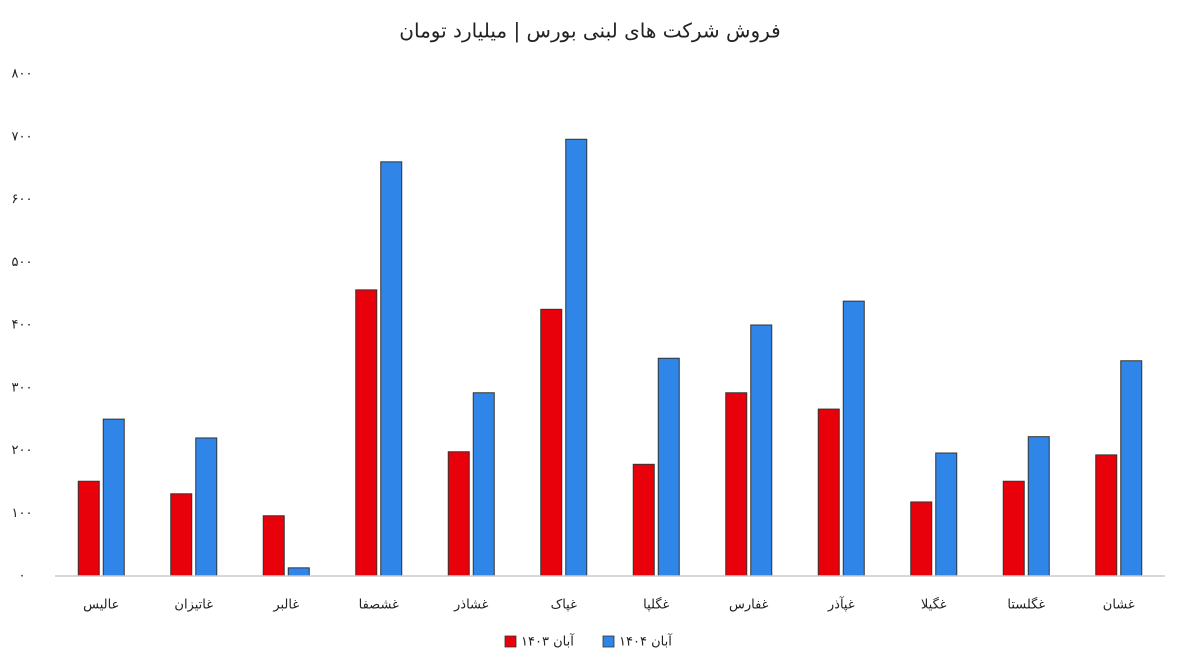 The image size is (1181, 665). Describe the element at coordinates (564, 605) in the screenshot. I see `x-tick-label: غپاک` at that location.